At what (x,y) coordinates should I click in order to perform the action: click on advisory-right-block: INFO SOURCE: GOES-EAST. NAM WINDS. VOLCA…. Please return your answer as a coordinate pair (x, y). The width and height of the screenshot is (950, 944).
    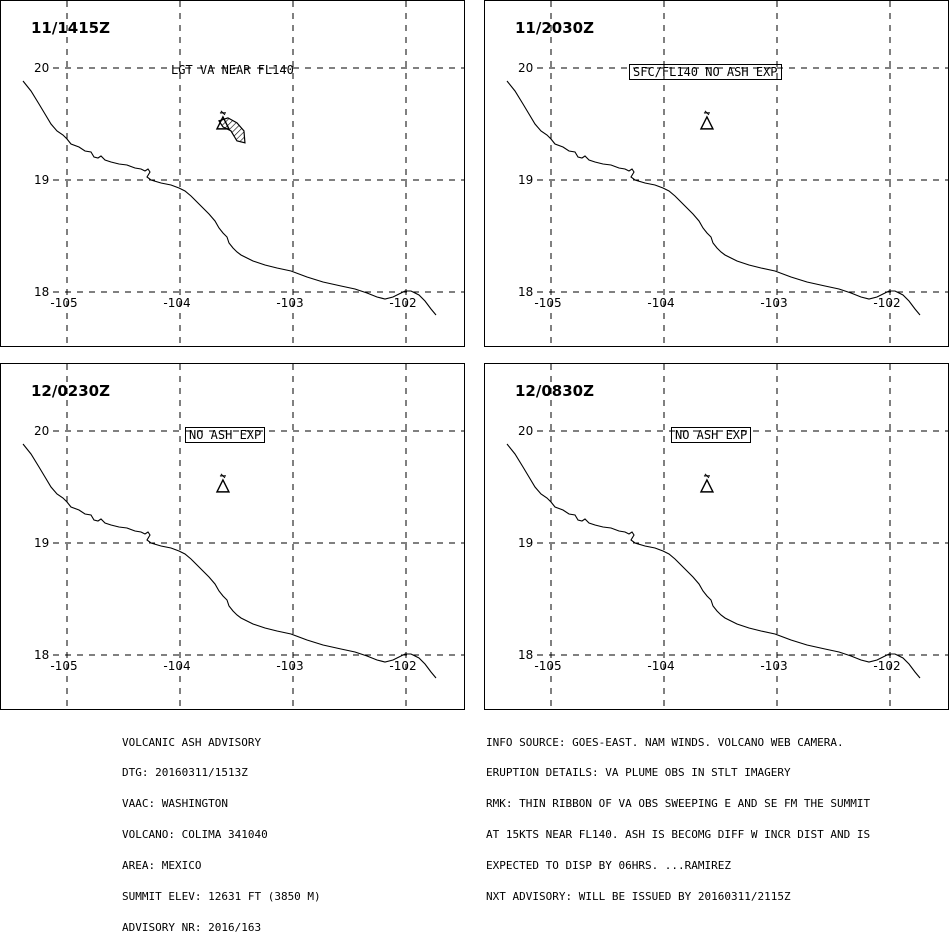
    Looking at the image, I should click on (678, 815).